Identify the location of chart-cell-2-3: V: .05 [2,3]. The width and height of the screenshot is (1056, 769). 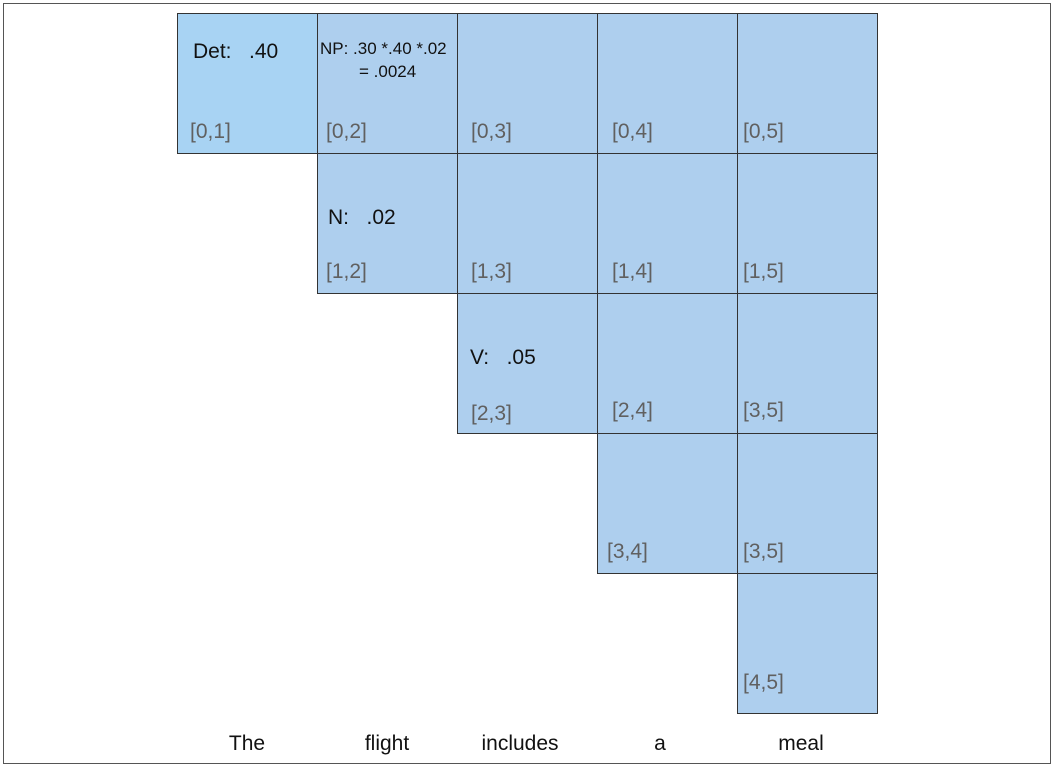
(527, 363).